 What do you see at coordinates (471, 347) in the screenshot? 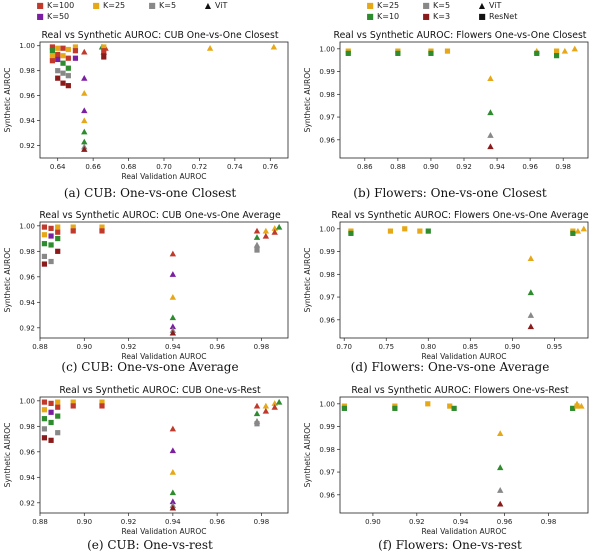
I see `x-tick-label: 0.85` at bounding box center [471, 347].